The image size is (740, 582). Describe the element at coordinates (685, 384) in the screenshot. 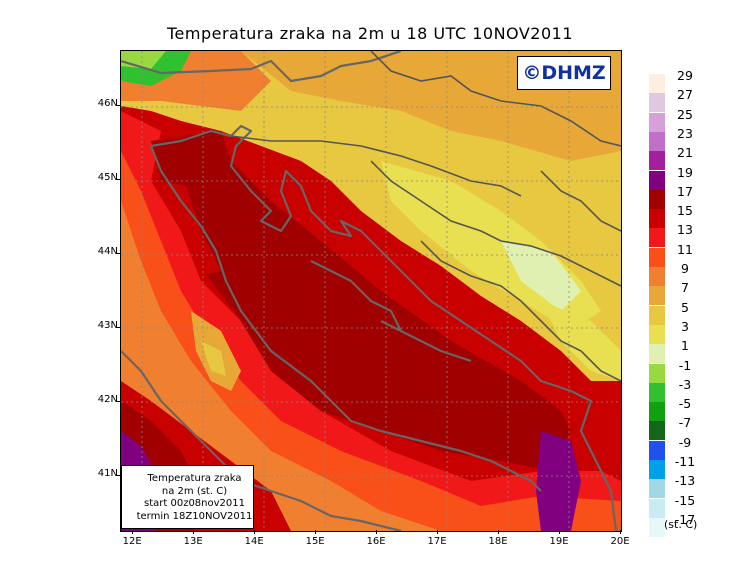

I see `legend-label: -3` at that location.